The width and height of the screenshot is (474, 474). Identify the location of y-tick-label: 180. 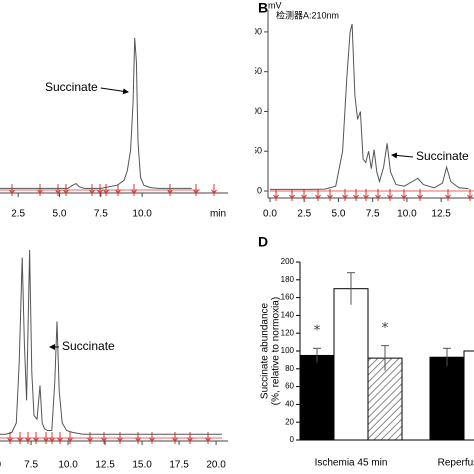
(288, 279).